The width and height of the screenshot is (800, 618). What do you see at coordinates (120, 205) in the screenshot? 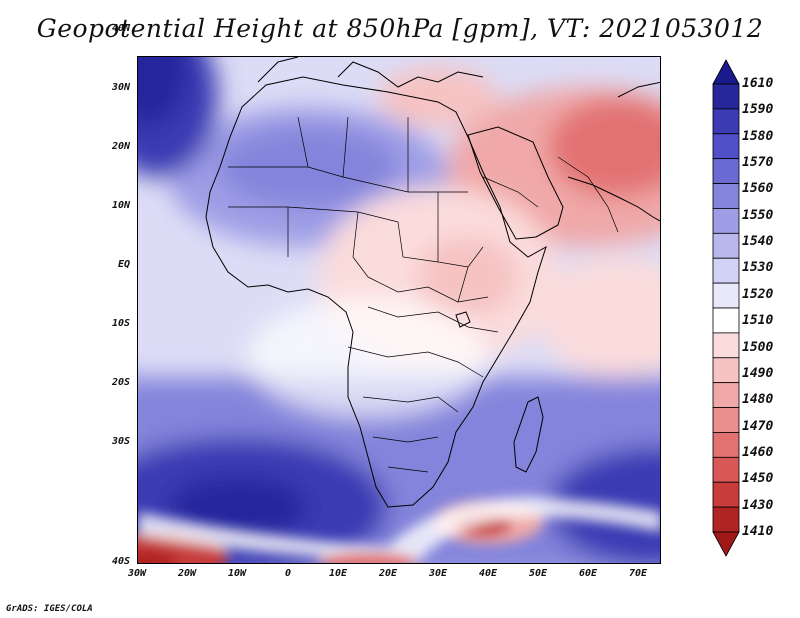
I see `lat-label-10n: 10N` at bounding box center [120, 205].